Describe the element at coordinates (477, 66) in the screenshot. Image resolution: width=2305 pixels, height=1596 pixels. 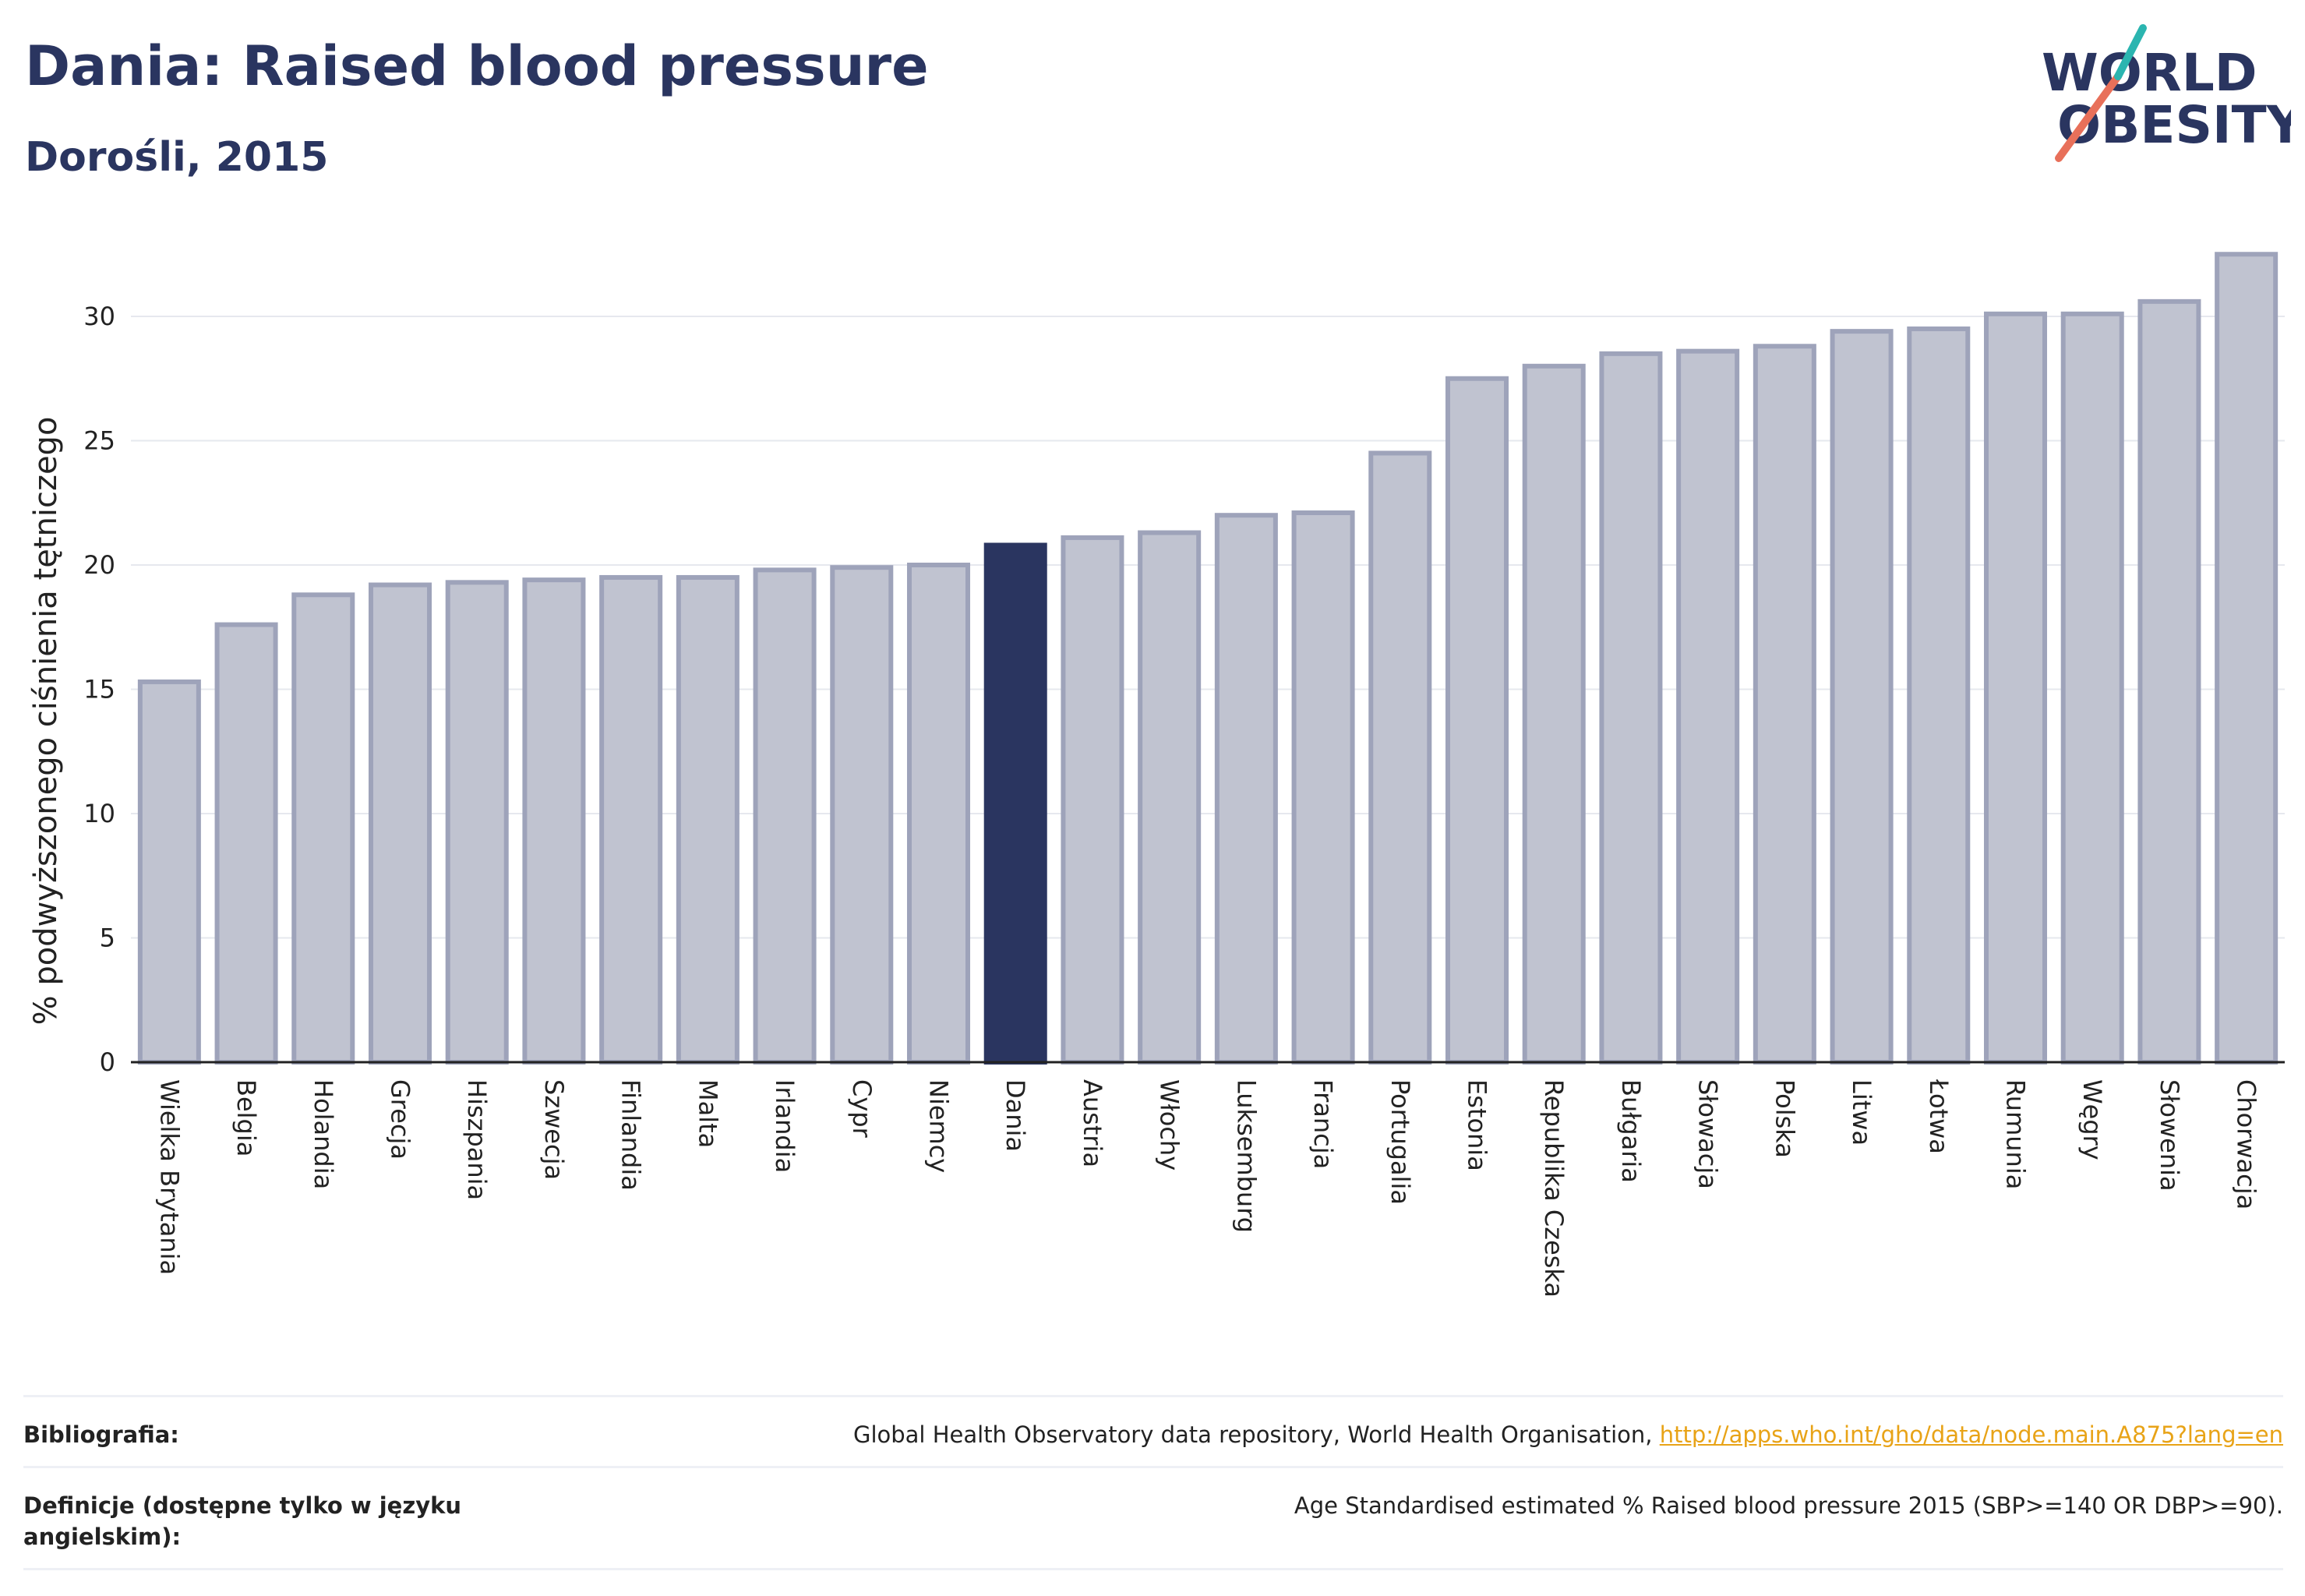
I see `chart-title: Dania: Raised blood pressure` at that location.